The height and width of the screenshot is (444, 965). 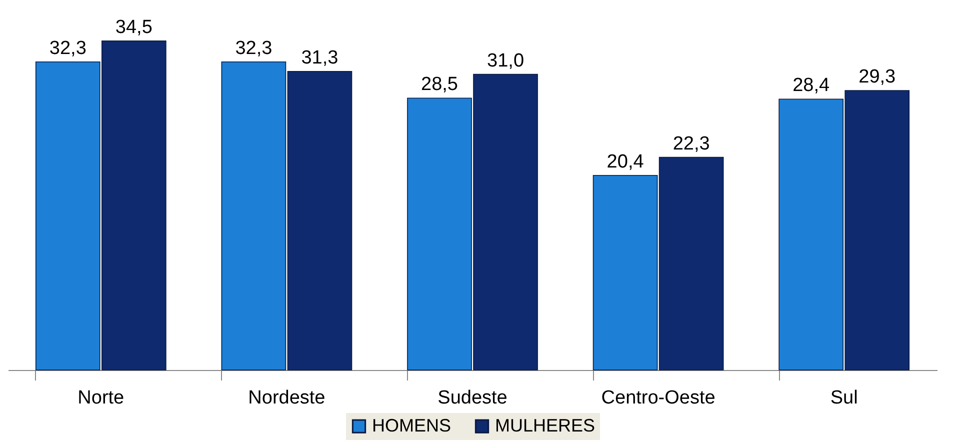 I want to click on data-label: 29,3, so click(x=877, y=77).